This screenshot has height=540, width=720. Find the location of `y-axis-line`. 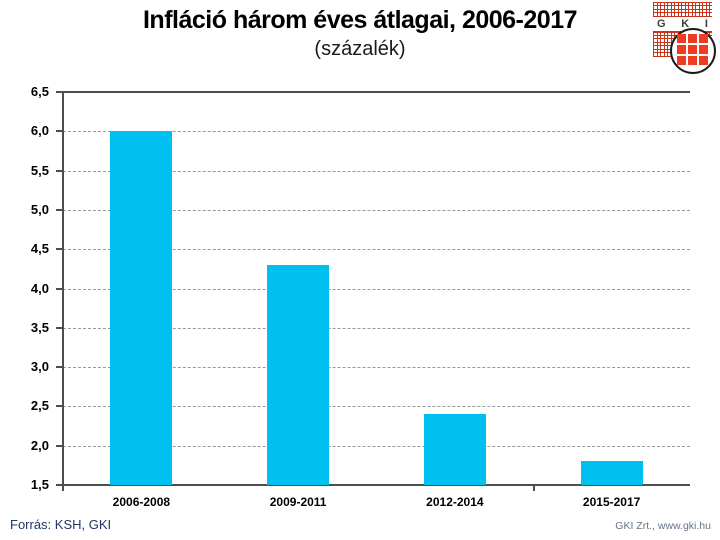

y-axis-line is located at coordinates (63, 291).